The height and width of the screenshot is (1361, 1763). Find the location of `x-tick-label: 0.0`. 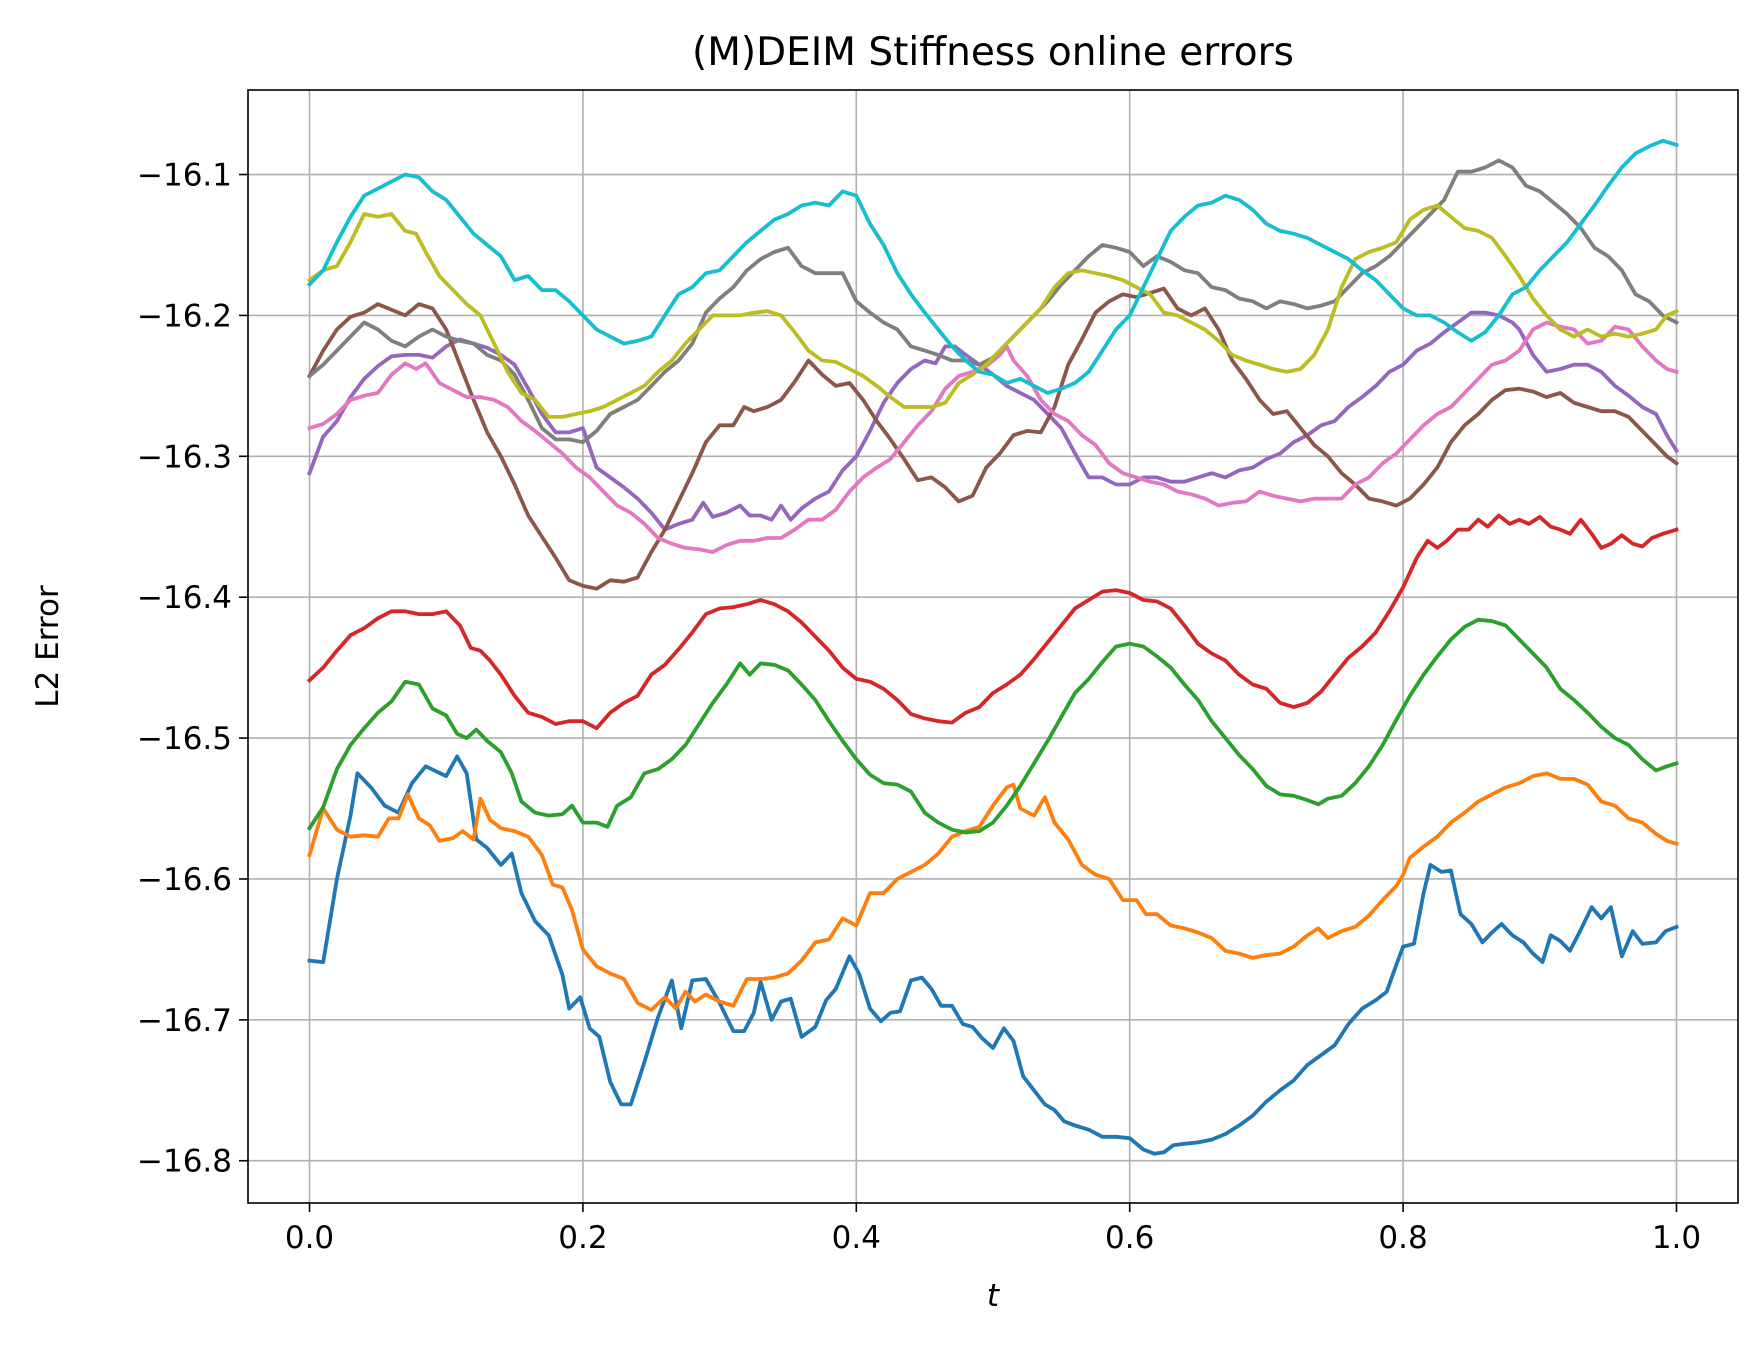

x-tick-label: 0.0 is located at coordinates (309, 1238).